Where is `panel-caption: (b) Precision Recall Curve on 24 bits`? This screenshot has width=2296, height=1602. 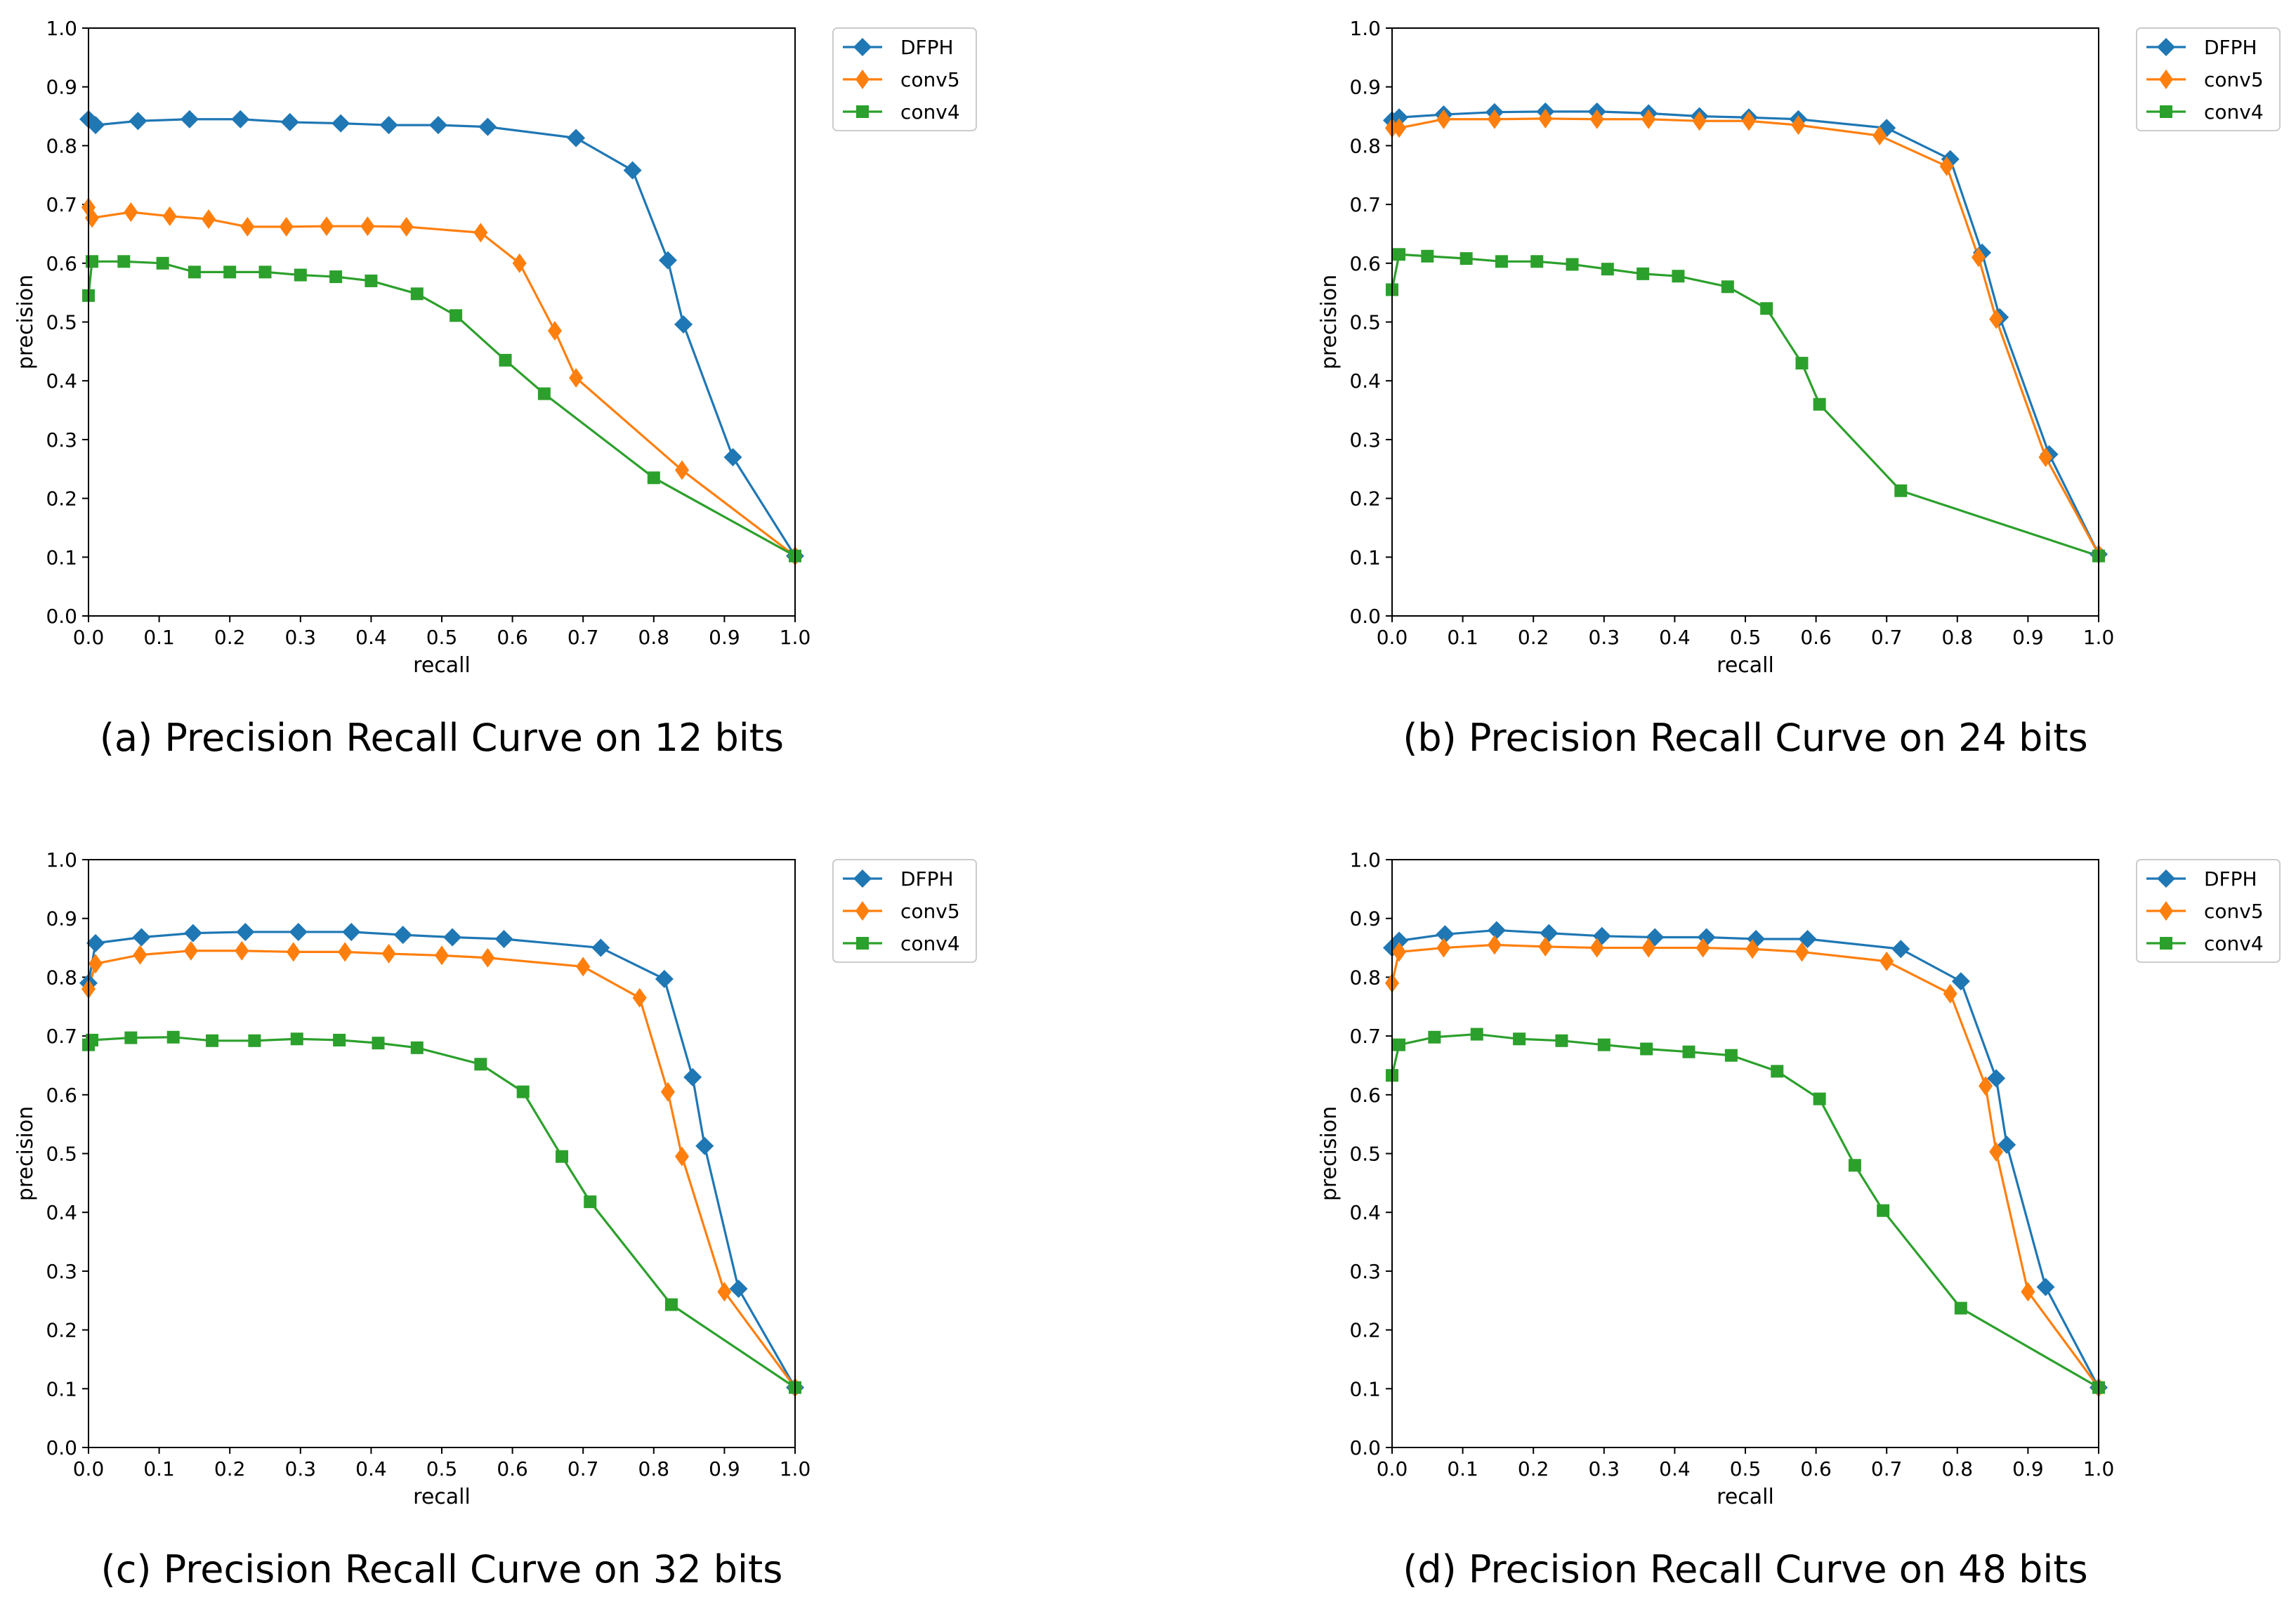
panel-caption: (b) Precision Recall Curve on 24 bits is located at coordinates (1745, 738).